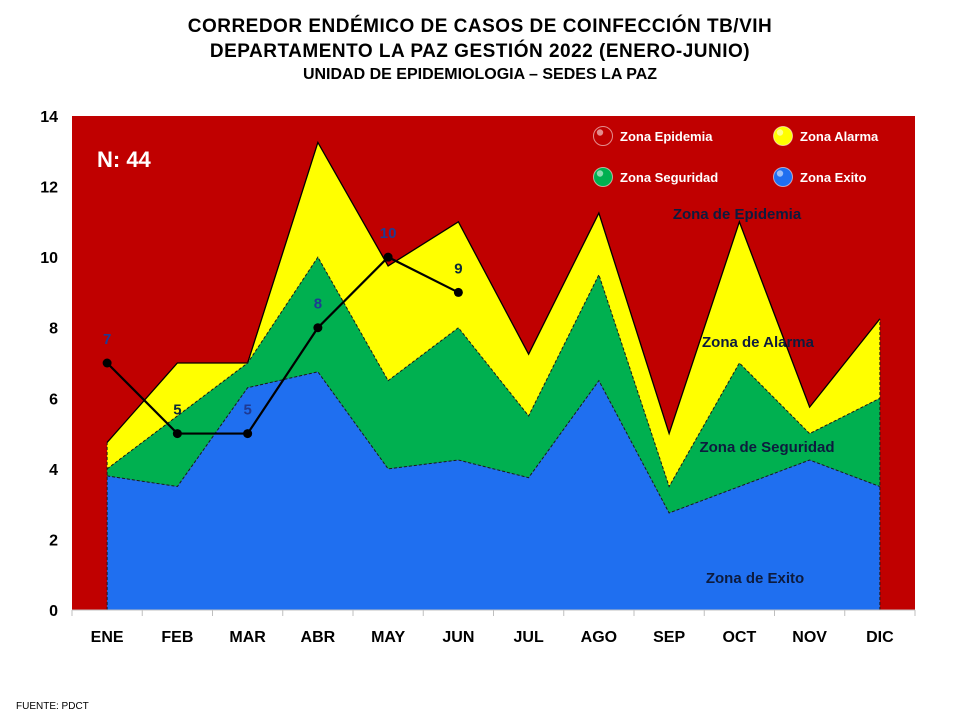 This screenshot has height=720, width=960. Describe the element at coordinates (53, 470) in the screenshot. I see `y-tick-label: 4` at that location.